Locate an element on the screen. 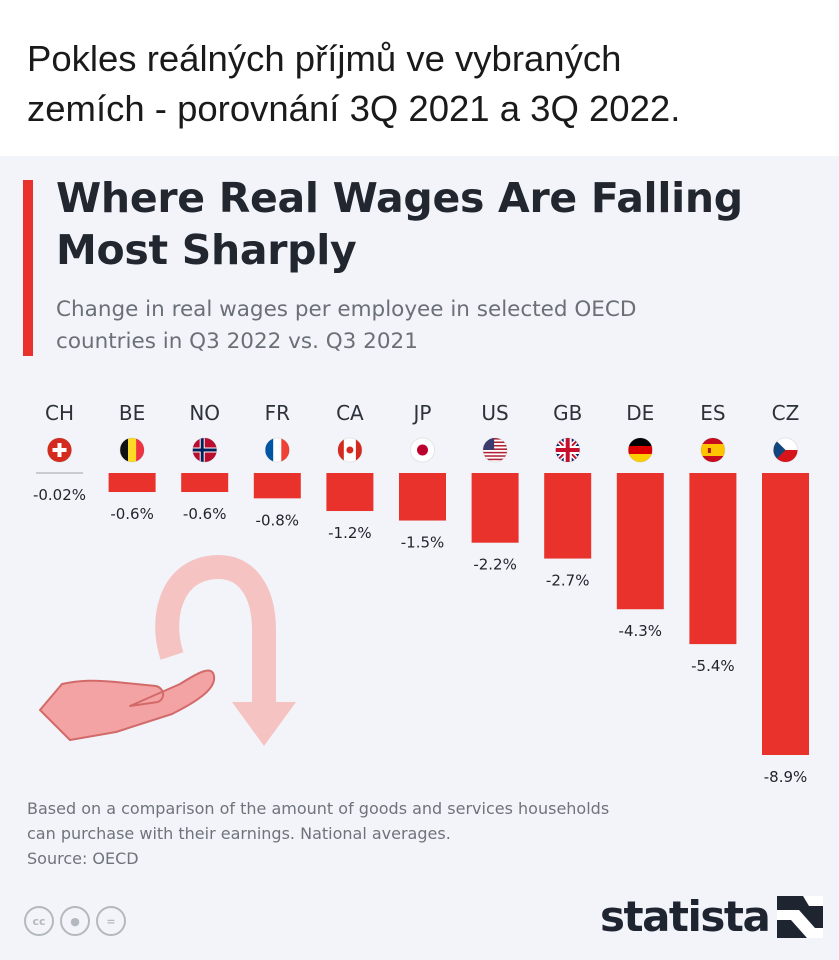 The image size is (839, 960). japan-flag-icon is located at coordinates (422, 450).